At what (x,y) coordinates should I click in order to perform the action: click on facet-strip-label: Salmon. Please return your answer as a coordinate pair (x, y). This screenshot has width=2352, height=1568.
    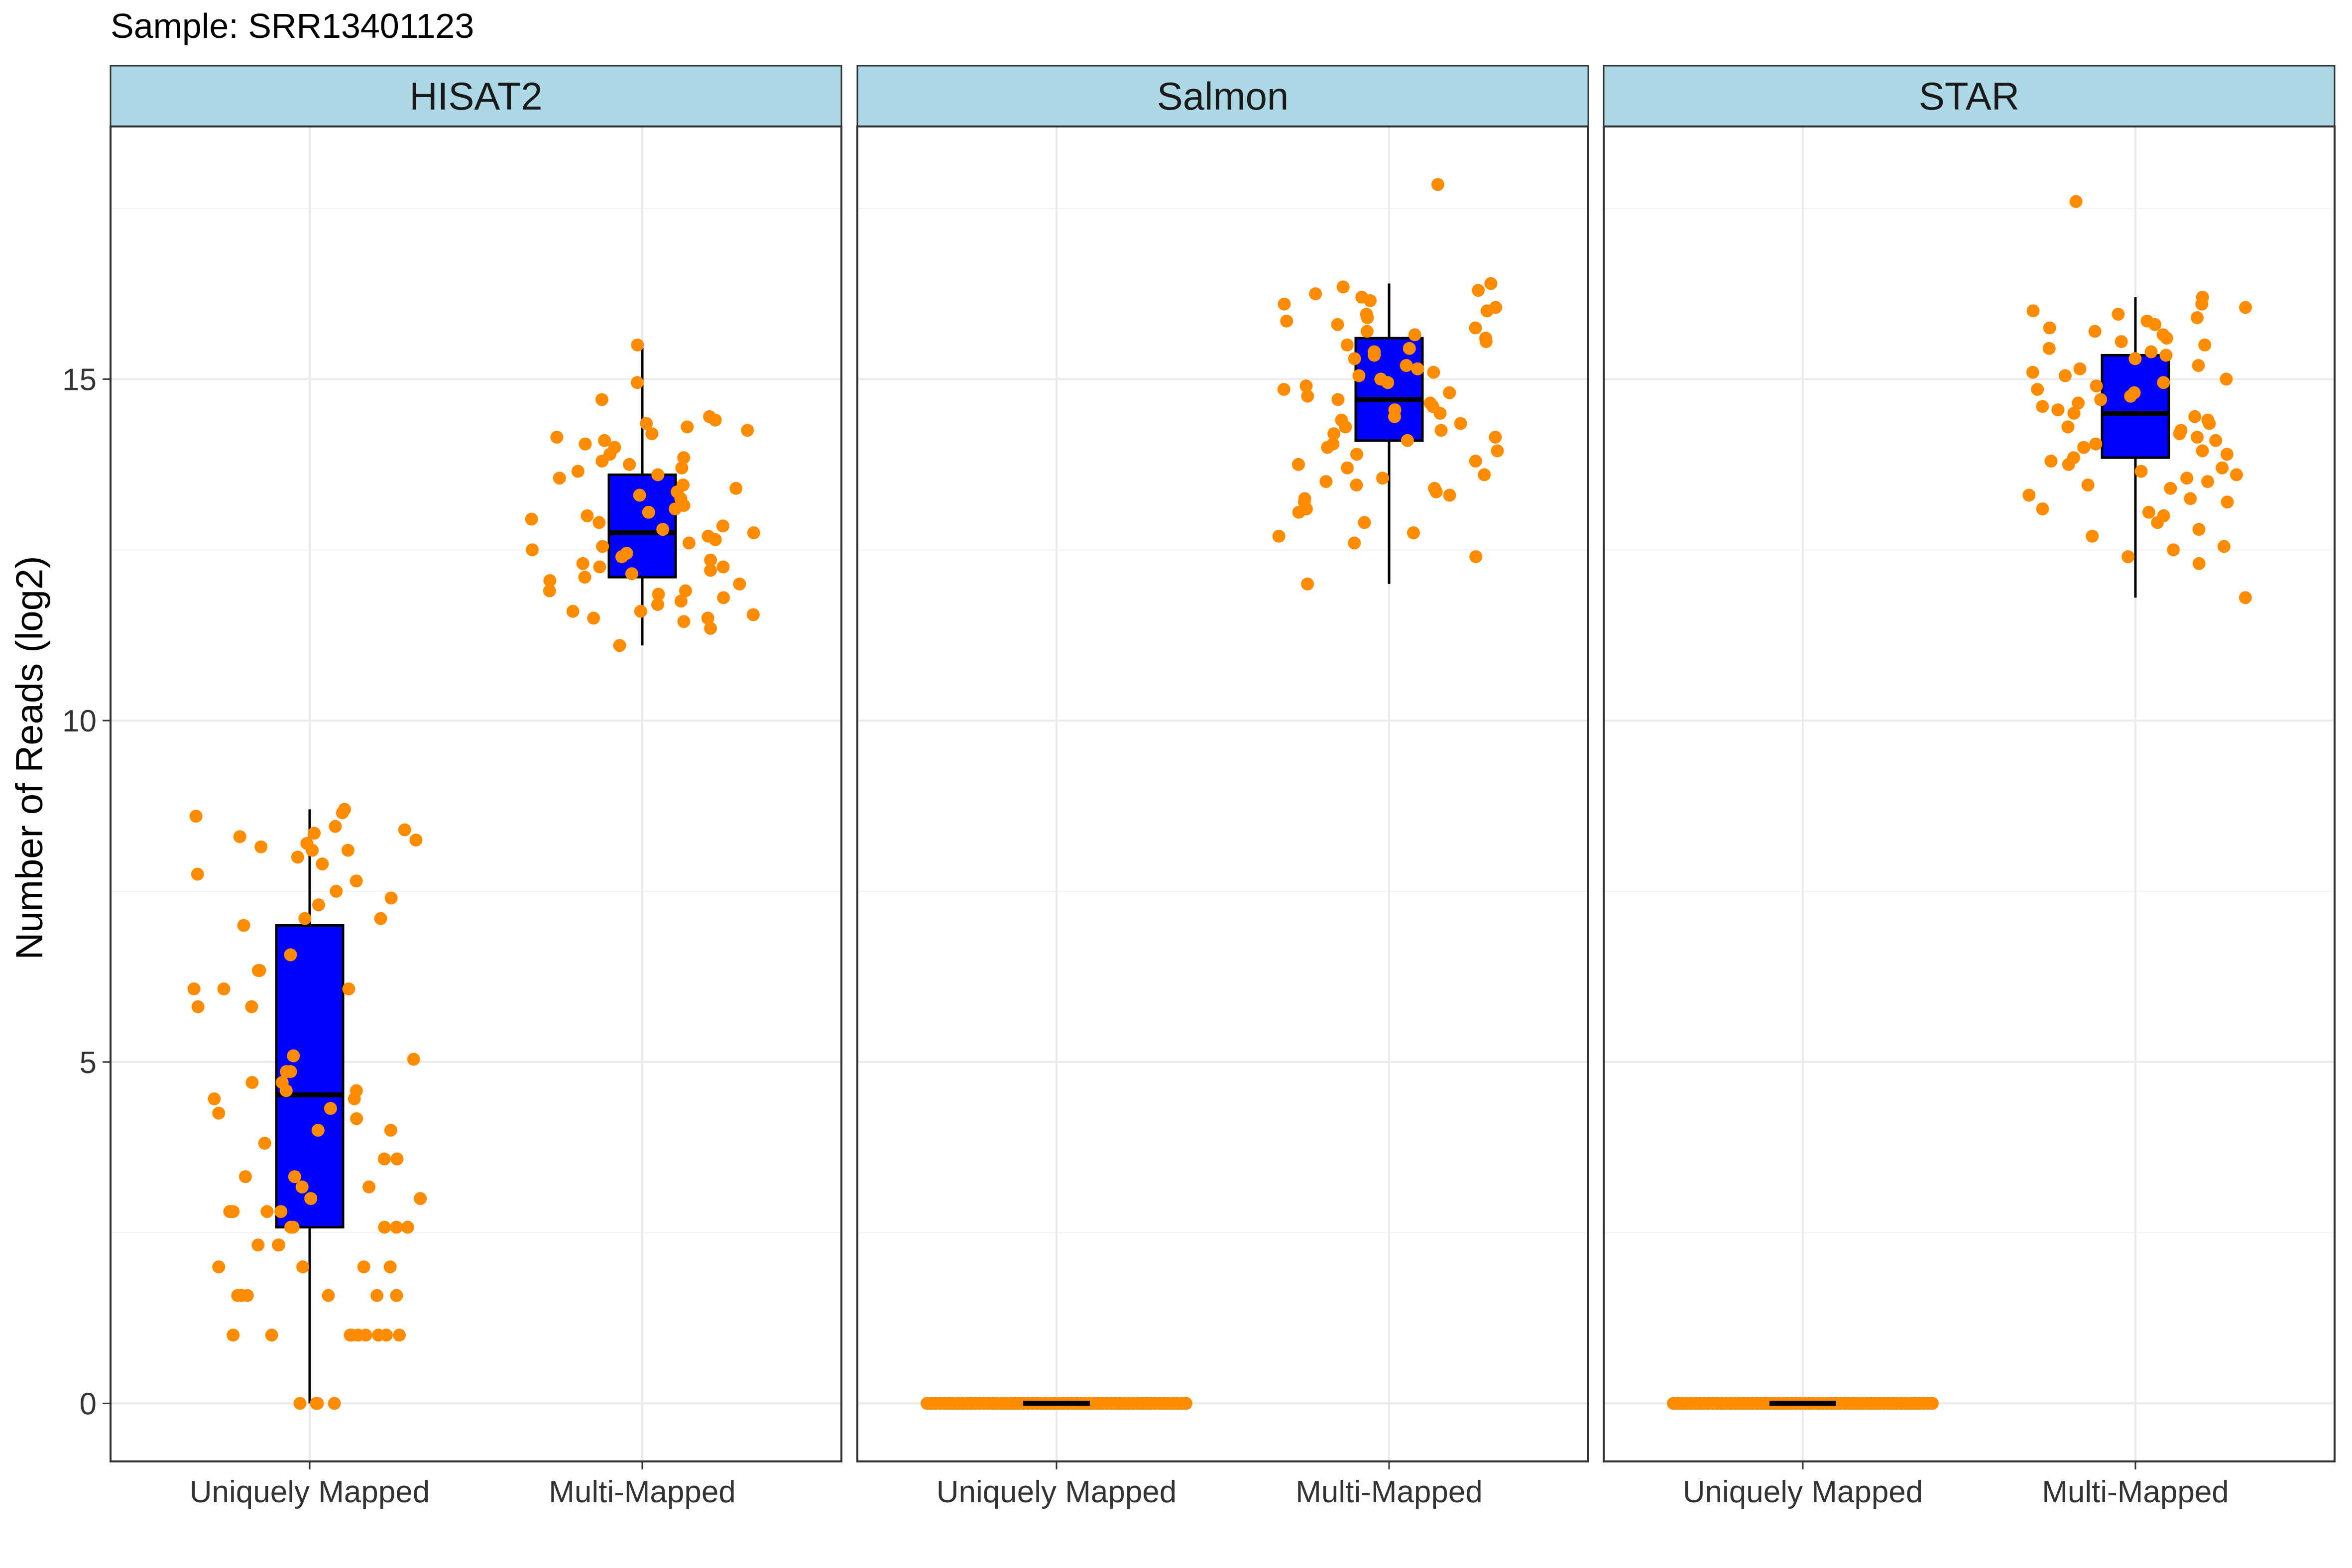
    Looking at the image, I should click on (1223, 96).